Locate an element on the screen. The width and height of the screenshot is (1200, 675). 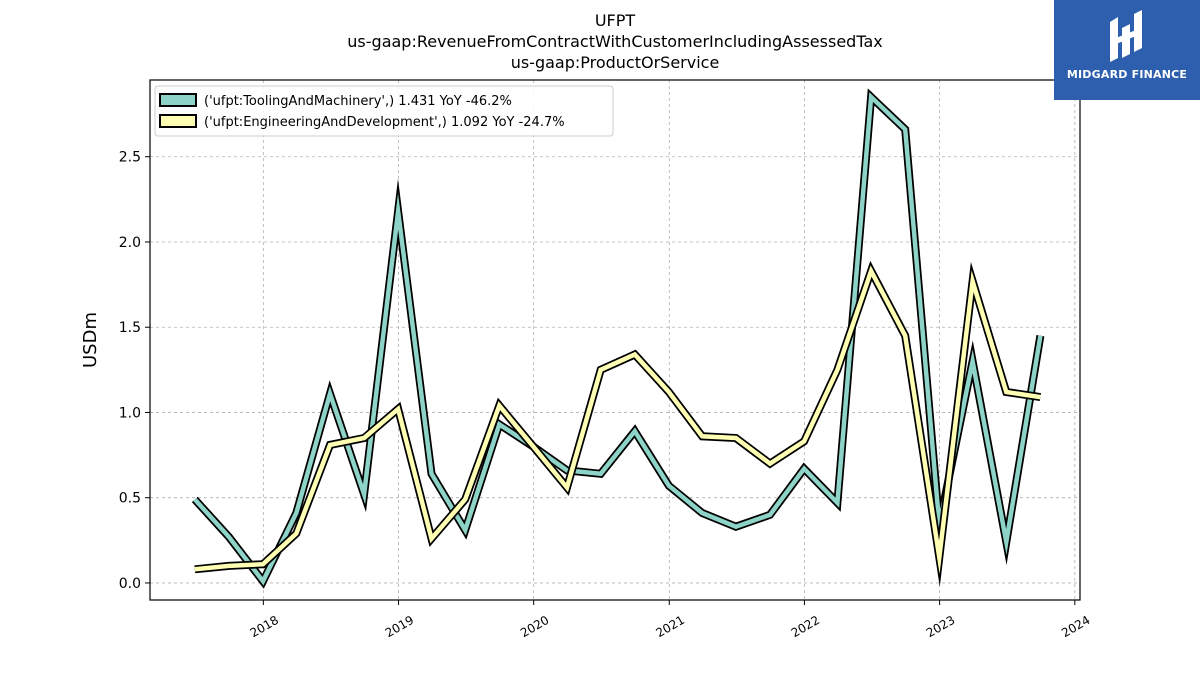
x-tick-label: 2021 is located at coordinates (670, 626).